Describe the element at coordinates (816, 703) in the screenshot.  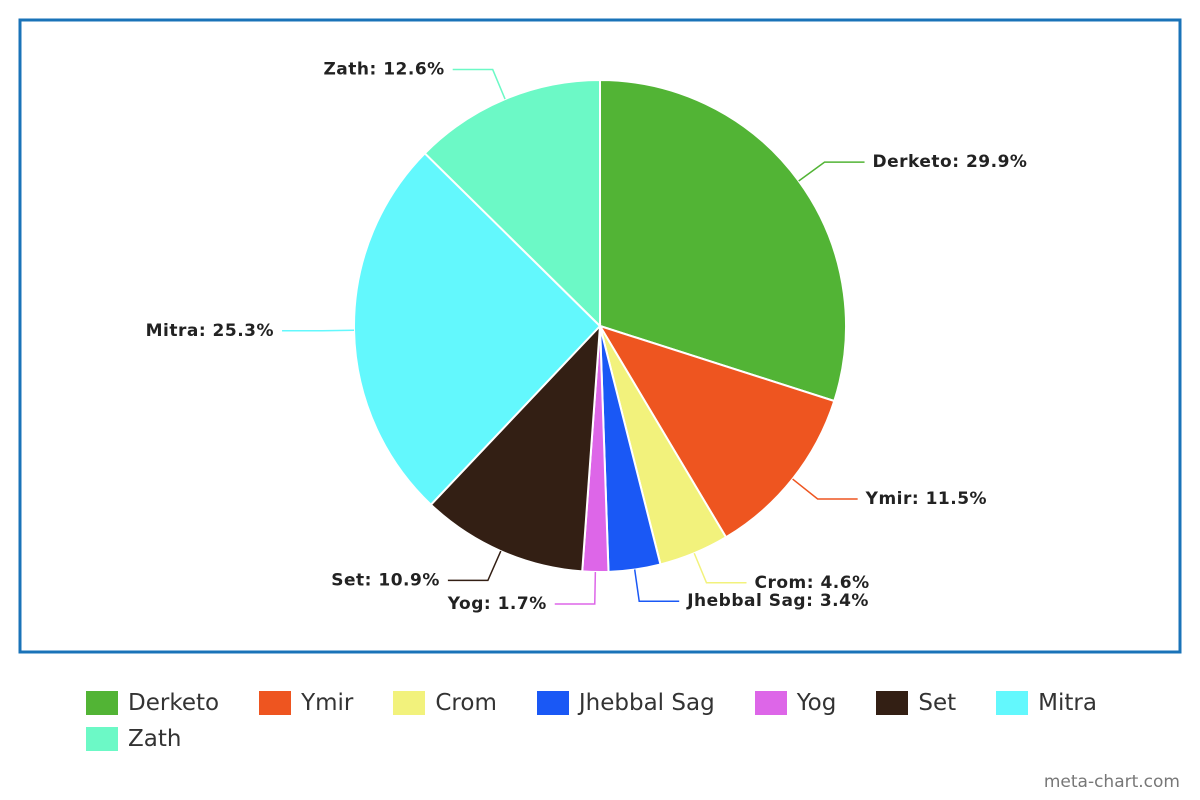
I see `legend-label: Yog` at that location.